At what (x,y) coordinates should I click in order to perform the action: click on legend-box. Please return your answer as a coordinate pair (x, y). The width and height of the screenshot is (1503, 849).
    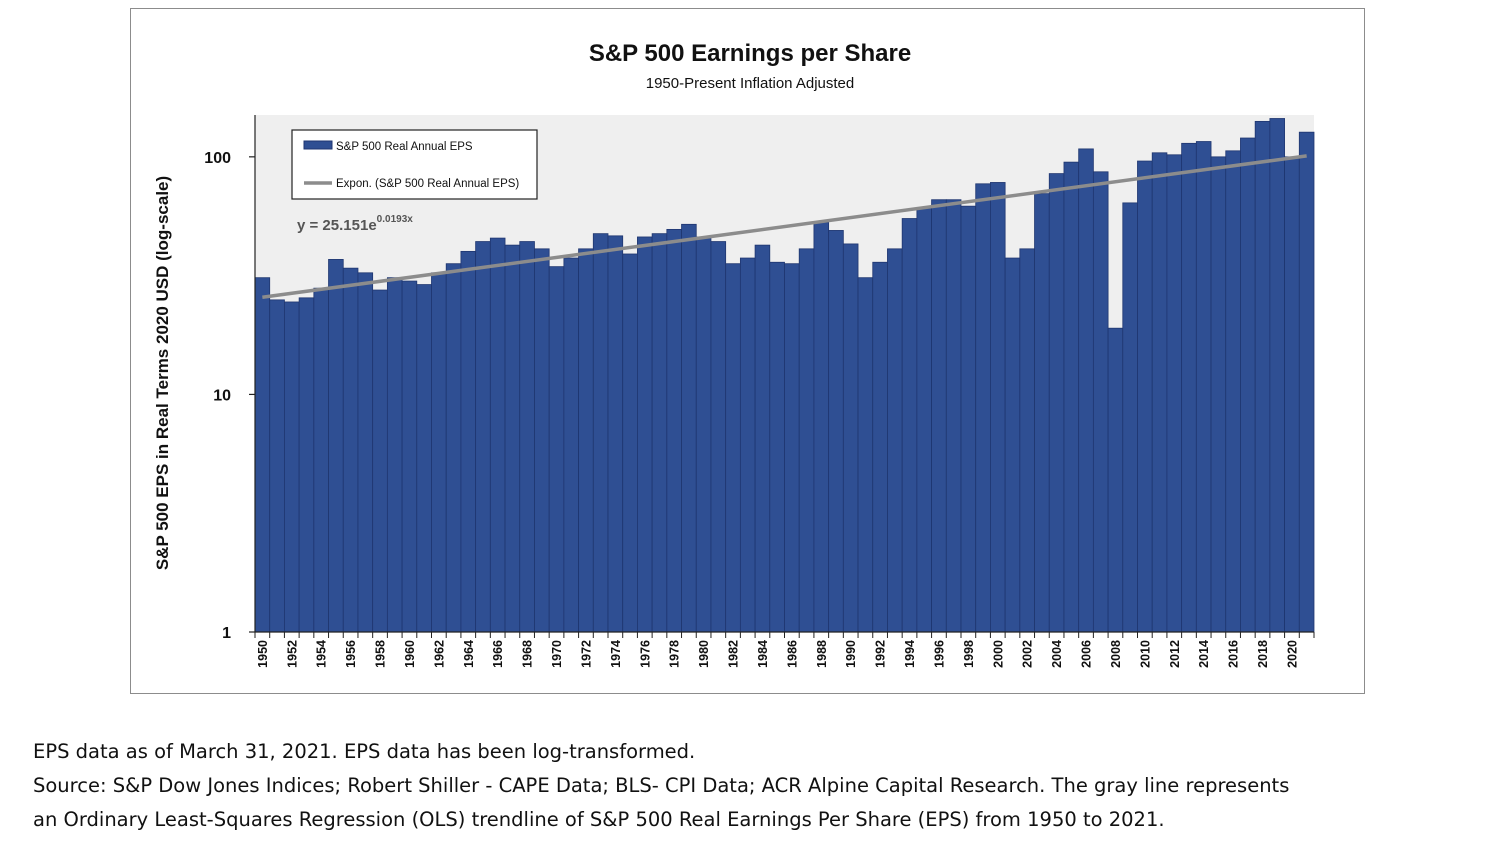
    Looking at the image, I should click on (414, 164).